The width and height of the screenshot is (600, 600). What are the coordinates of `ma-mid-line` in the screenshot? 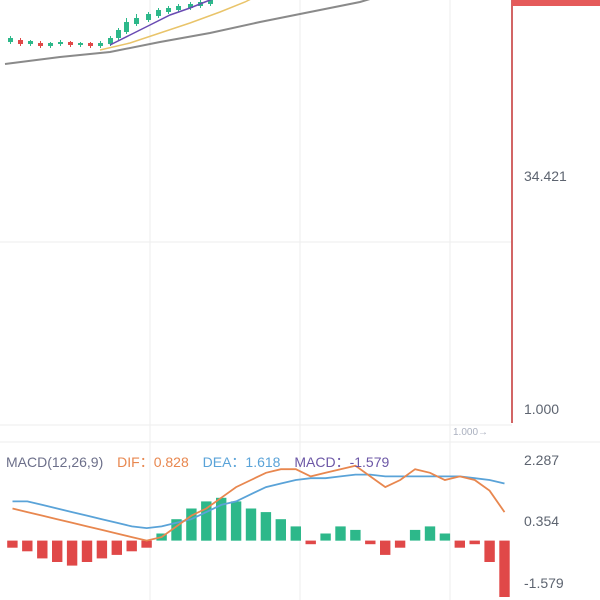 It's located at (175, 25).